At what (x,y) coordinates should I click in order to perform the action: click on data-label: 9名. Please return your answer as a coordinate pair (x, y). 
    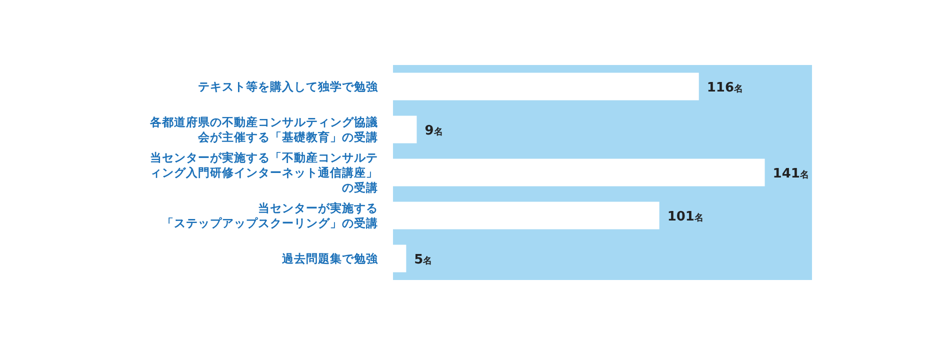
    Looking at the image, I should click on (433, 131).